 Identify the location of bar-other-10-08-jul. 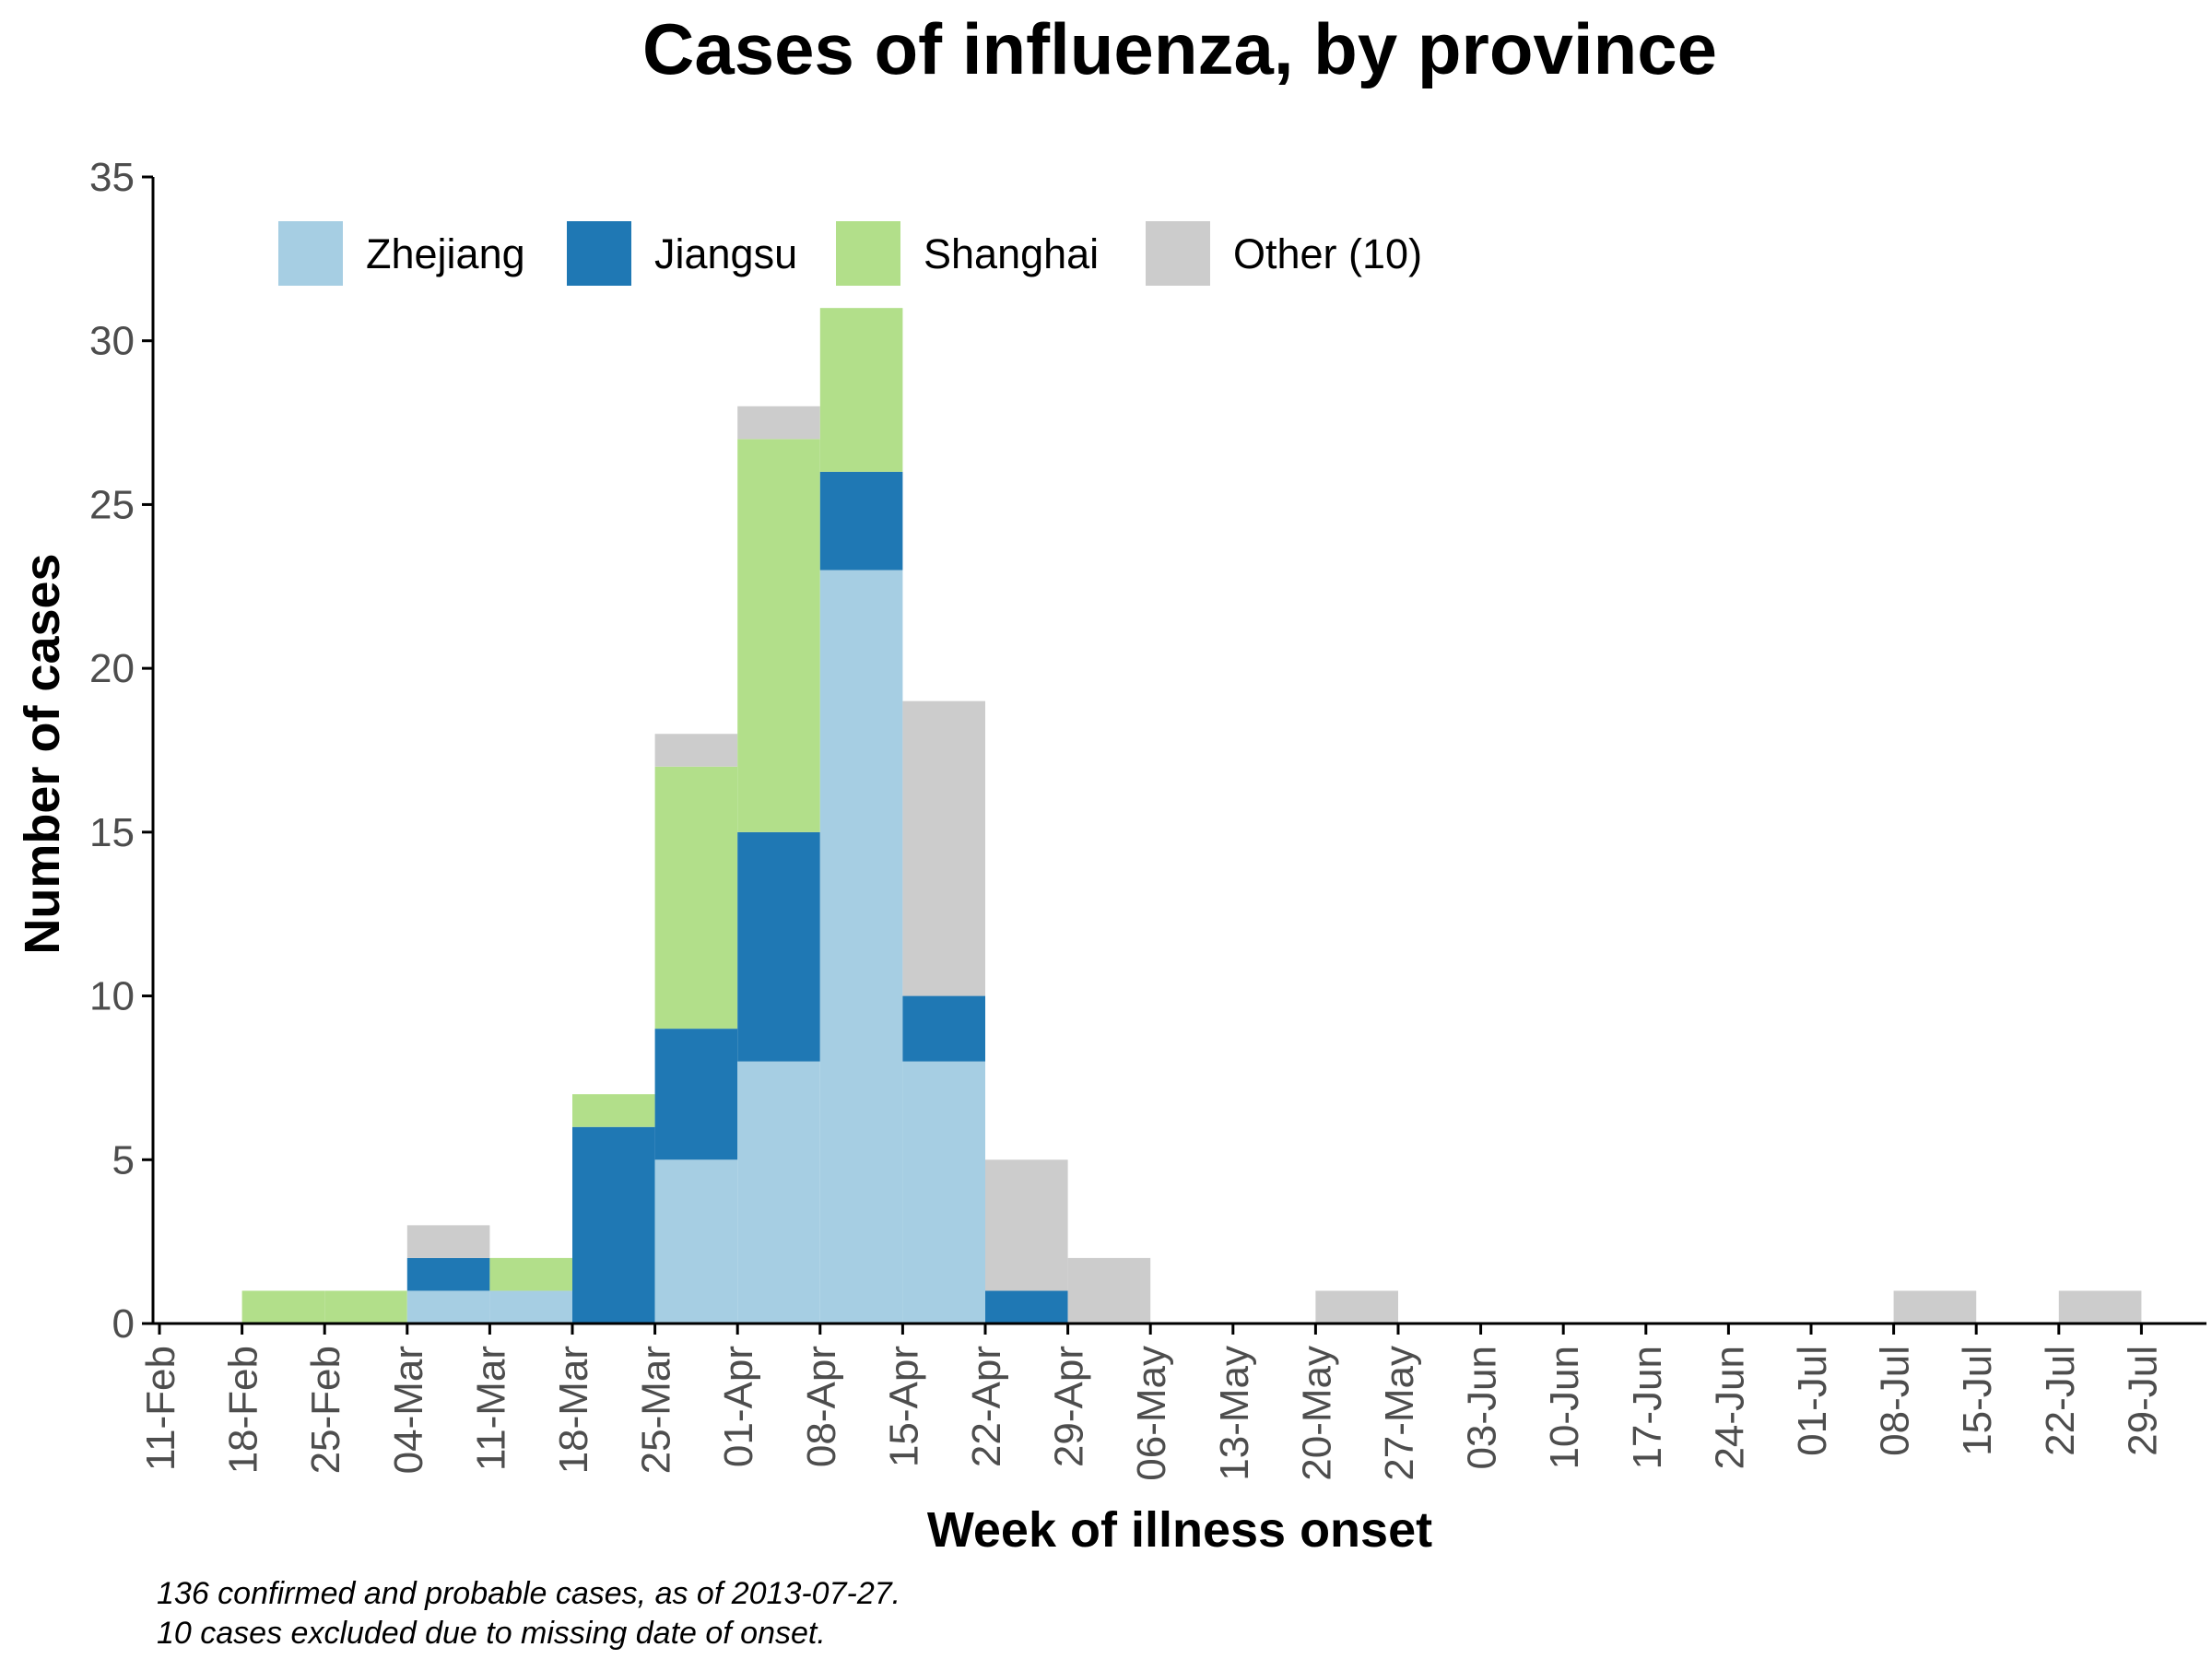
(1935, 1307).